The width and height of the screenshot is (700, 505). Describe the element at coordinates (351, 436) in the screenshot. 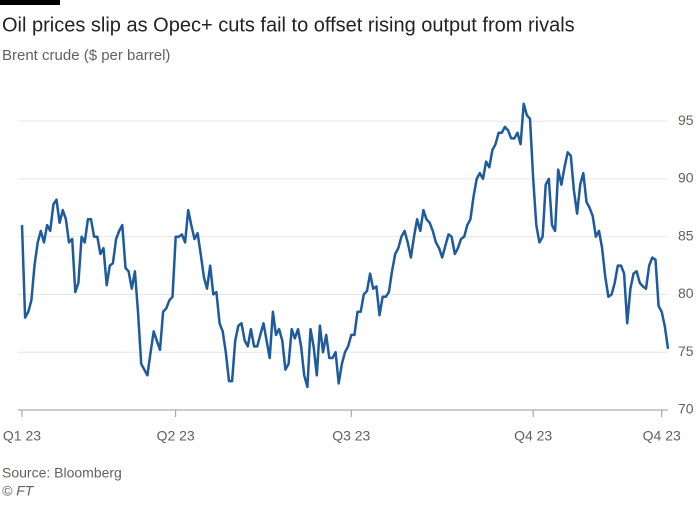

I see `x-tick-label: Q3 23` at that location.